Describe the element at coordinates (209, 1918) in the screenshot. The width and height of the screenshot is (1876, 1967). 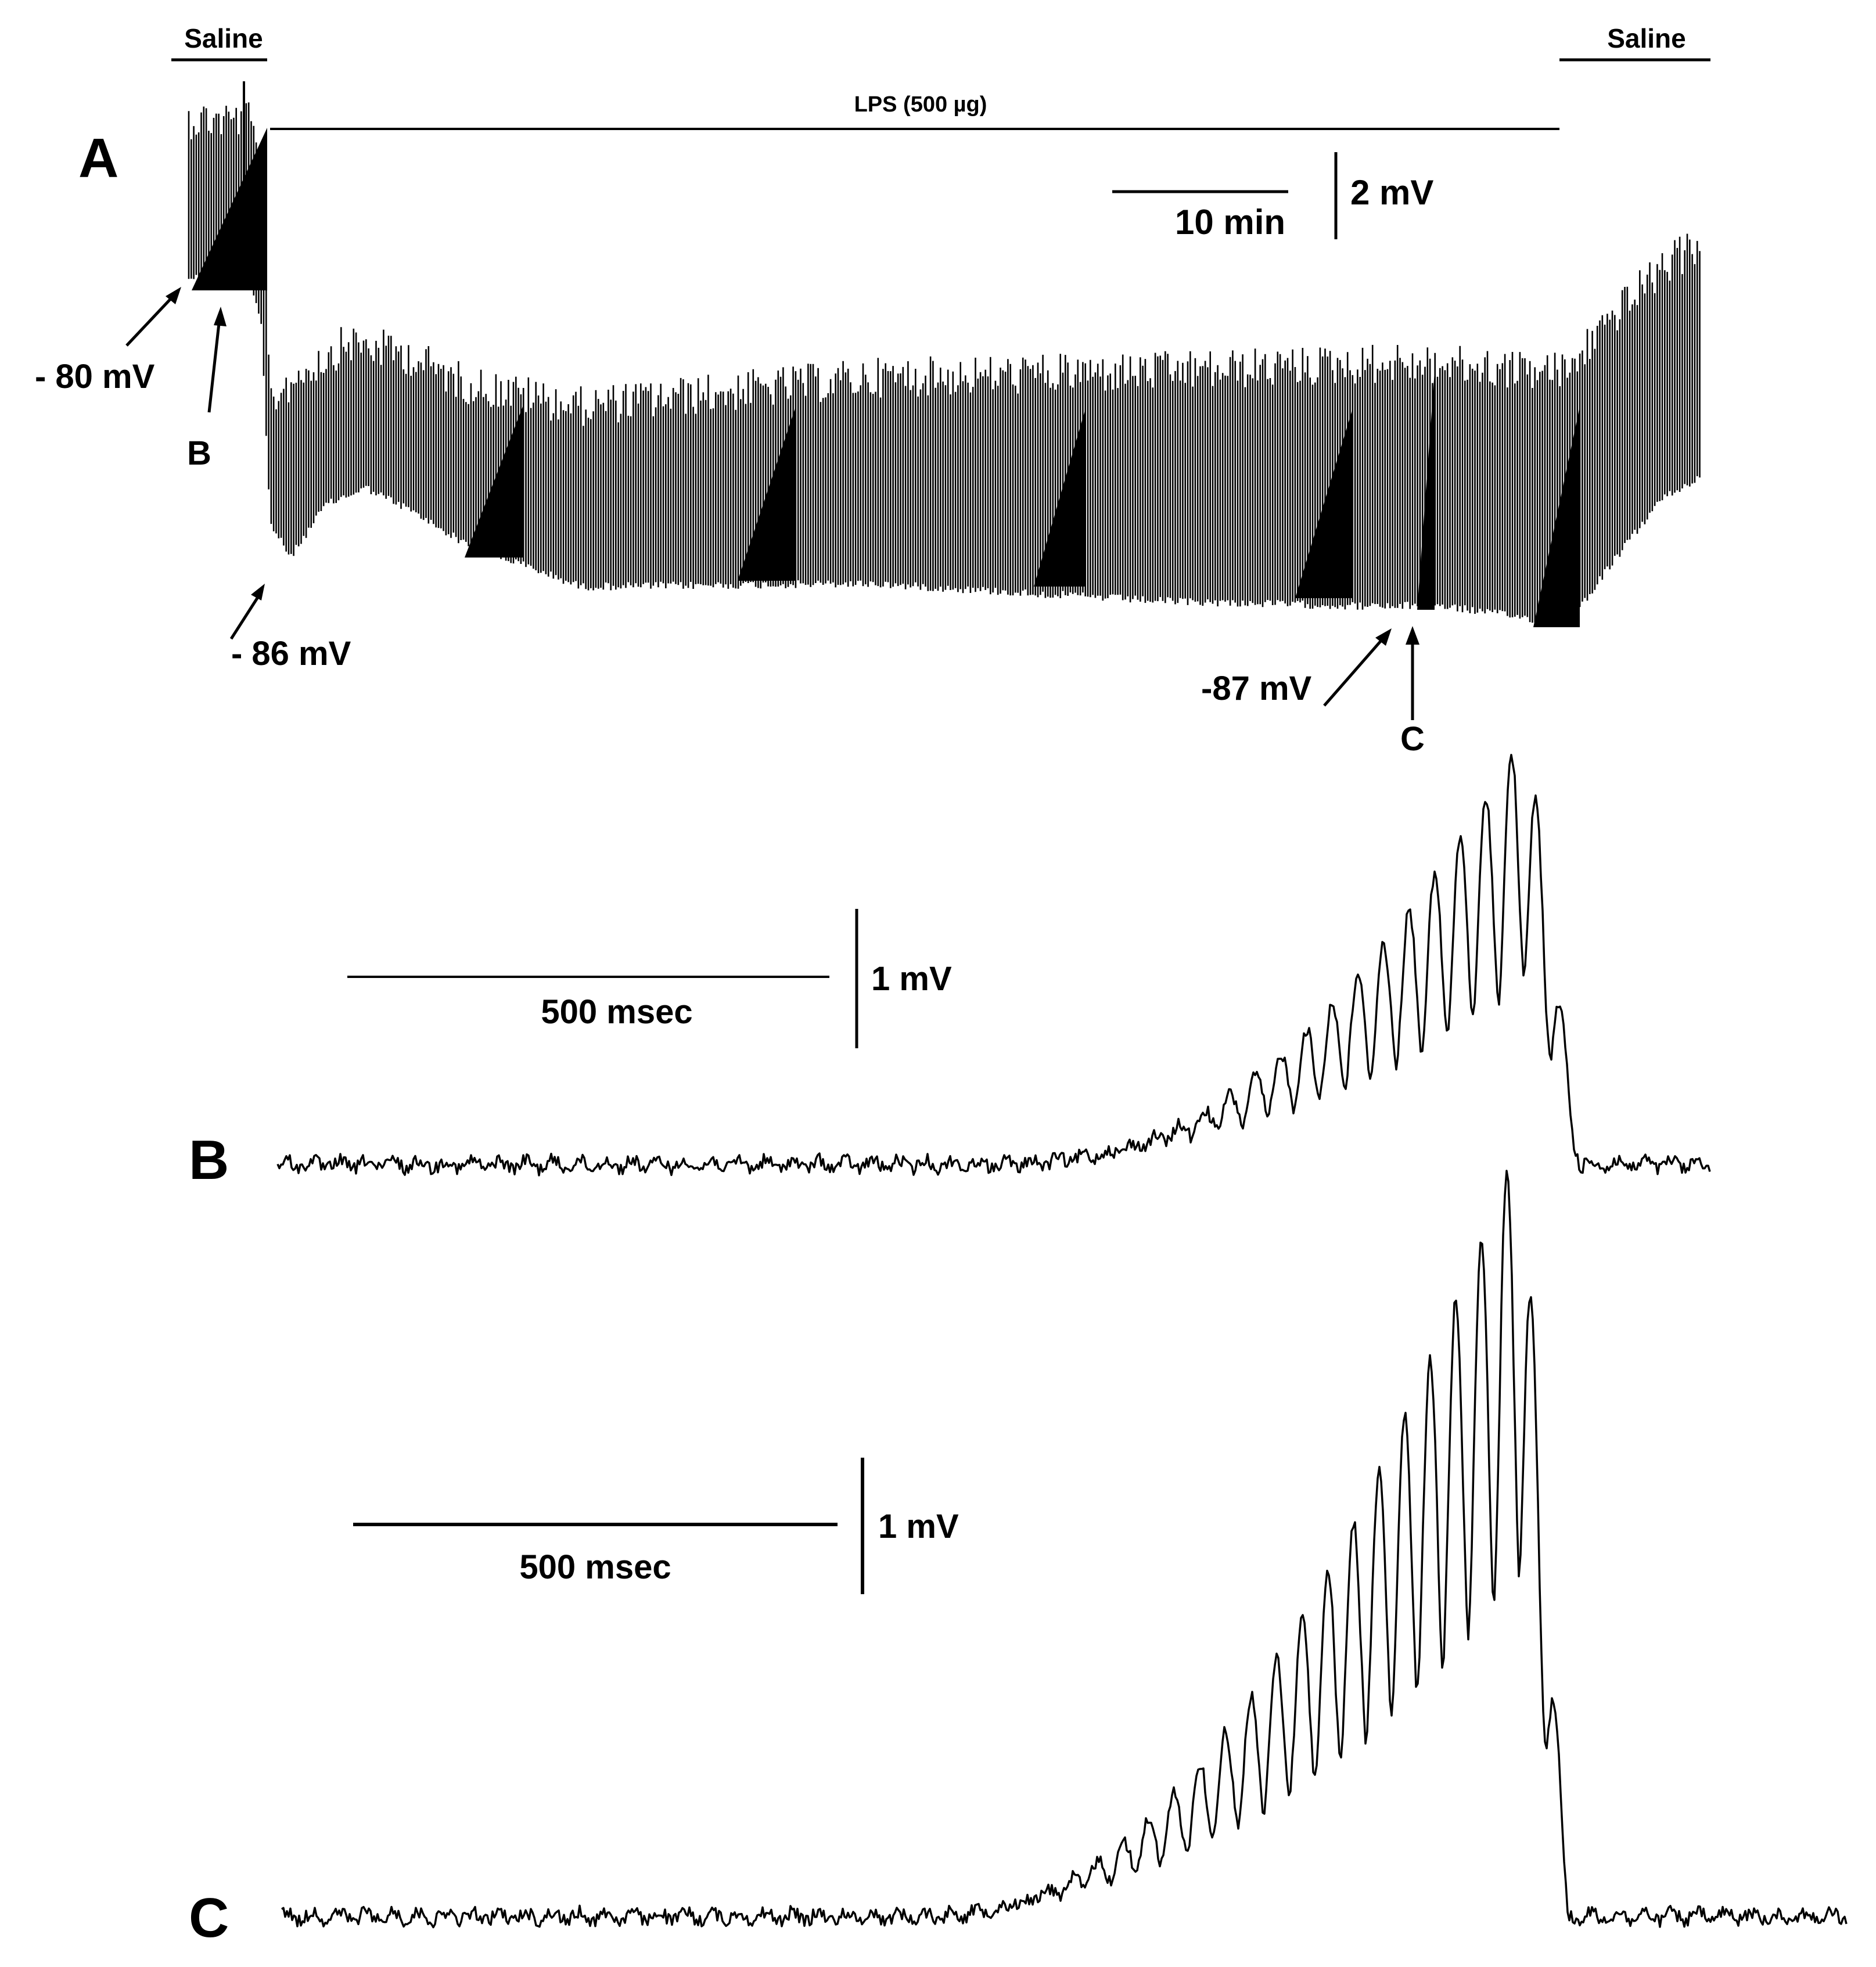
I see `panel-c-letter: C` at that location.